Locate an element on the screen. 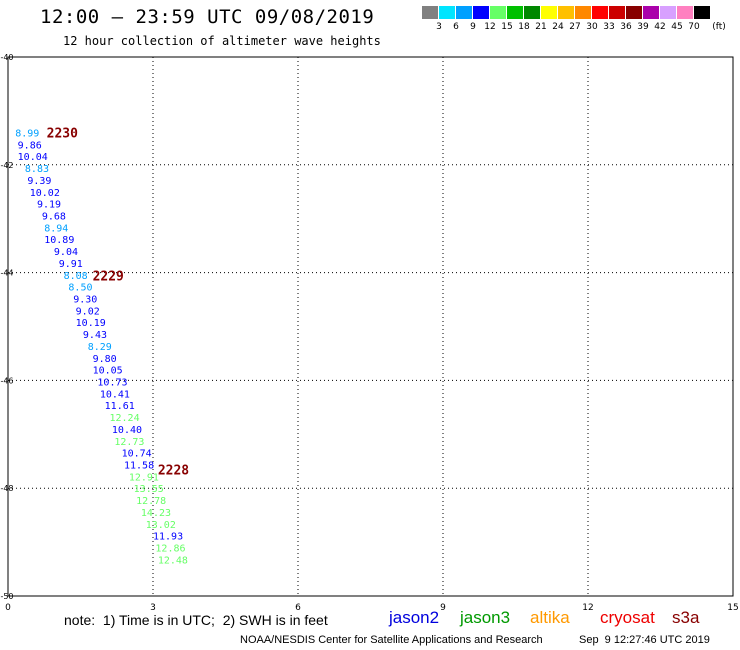 The height and width of the screenshot is (650, 740). colorbar-label: 27 is located at coordinates (575, 27).